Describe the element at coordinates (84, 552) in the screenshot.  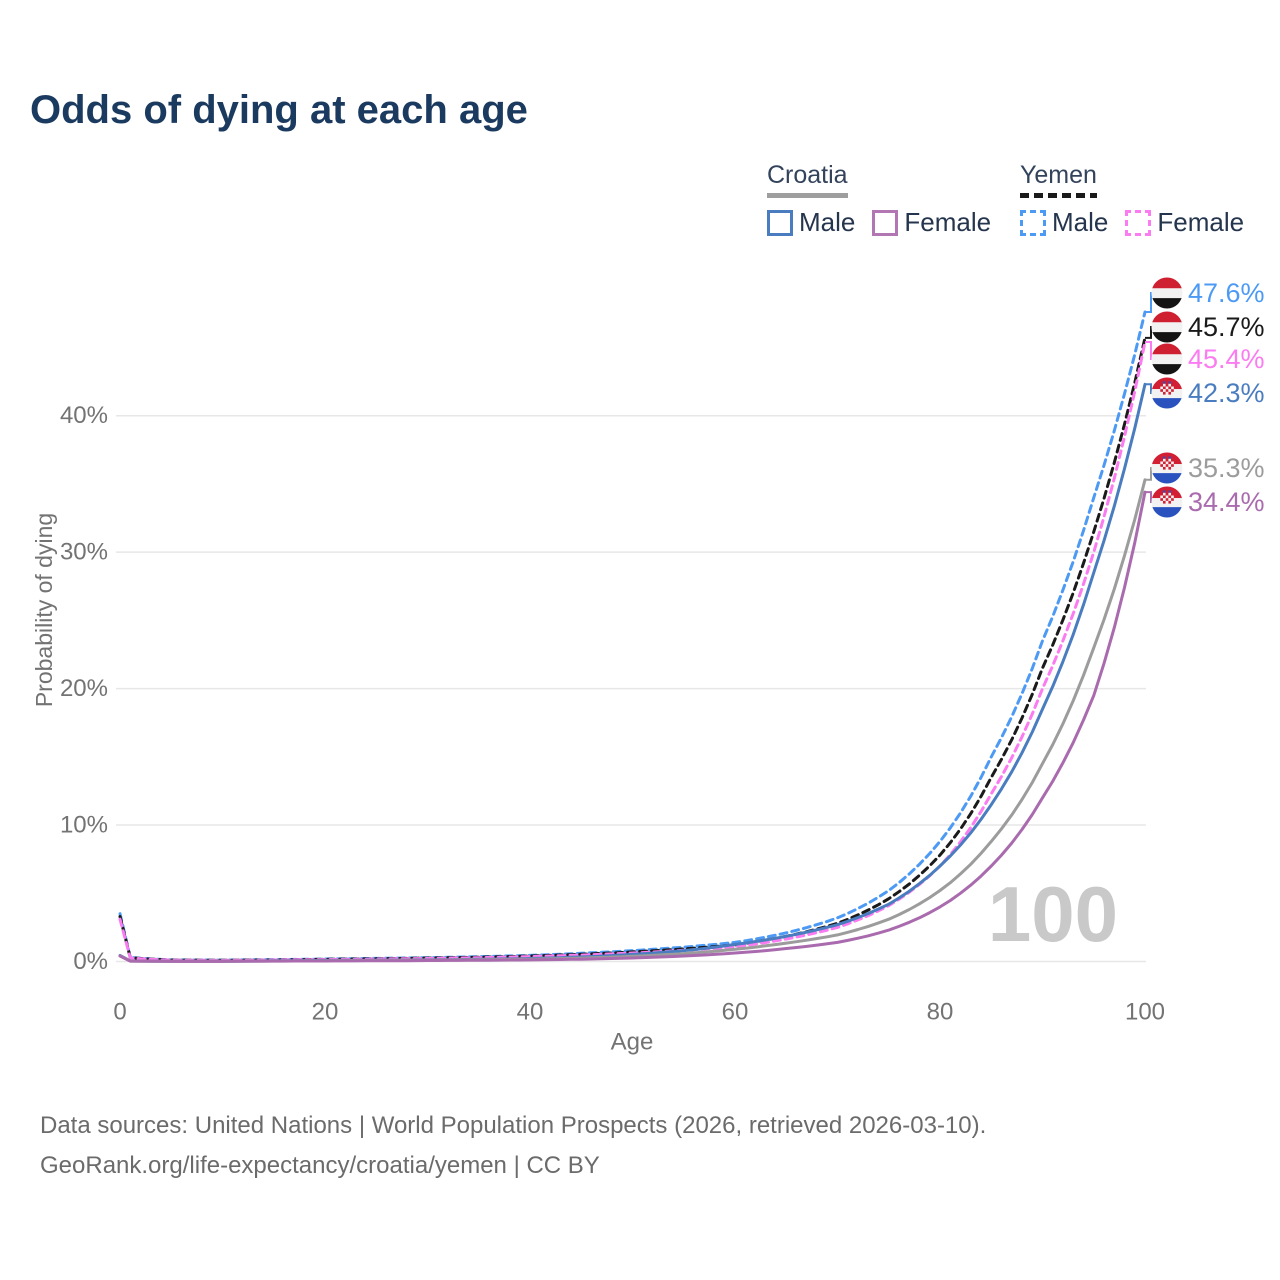
I see `y-tick-label: 30%` at that location.